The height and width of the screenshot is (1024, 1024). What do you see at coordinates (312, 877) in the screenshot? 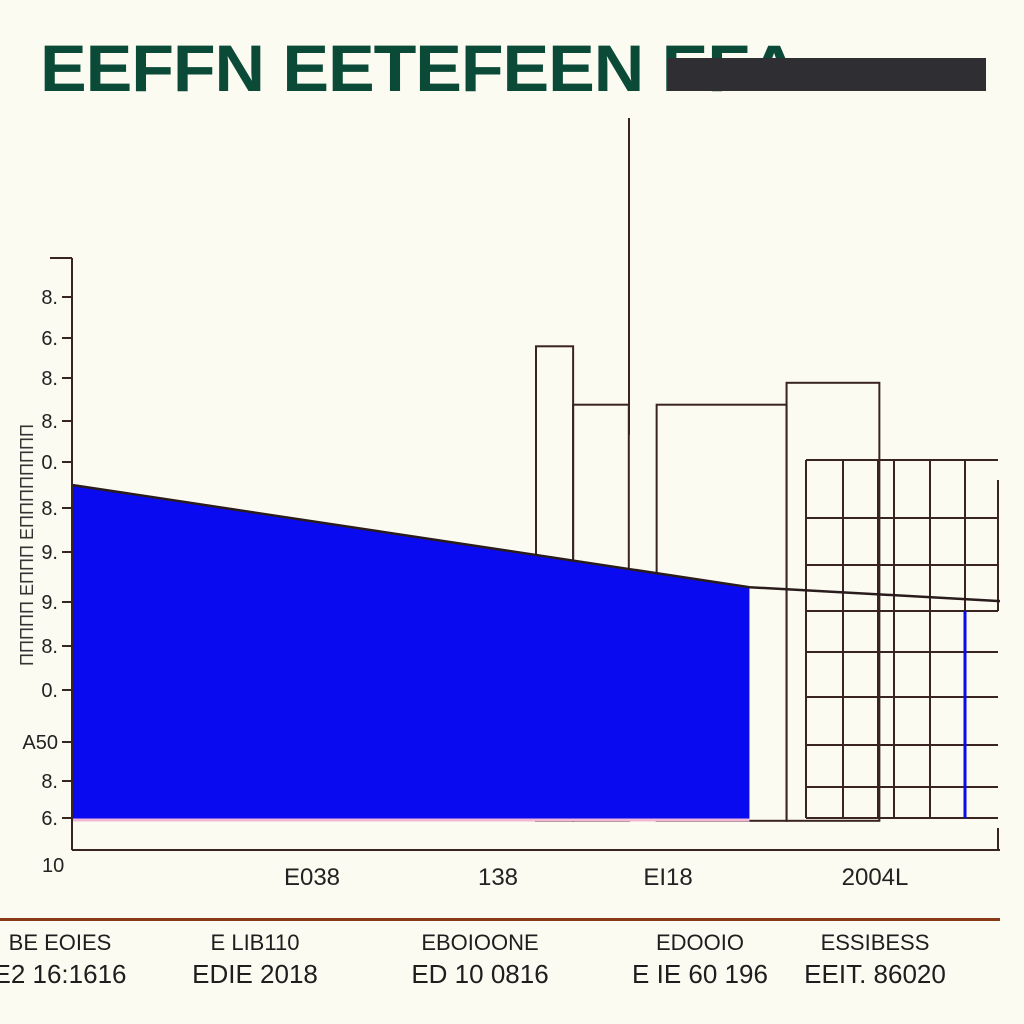
I see `x-tick-label: E038` at bounding box center [312, 877].